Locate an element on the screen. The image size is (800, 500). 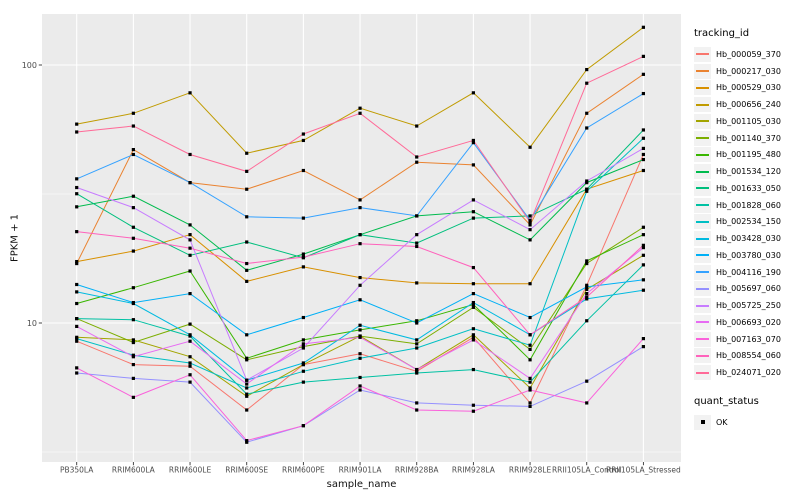
legend-label: Hb_005697_060 is located at coordinates (748, 289).